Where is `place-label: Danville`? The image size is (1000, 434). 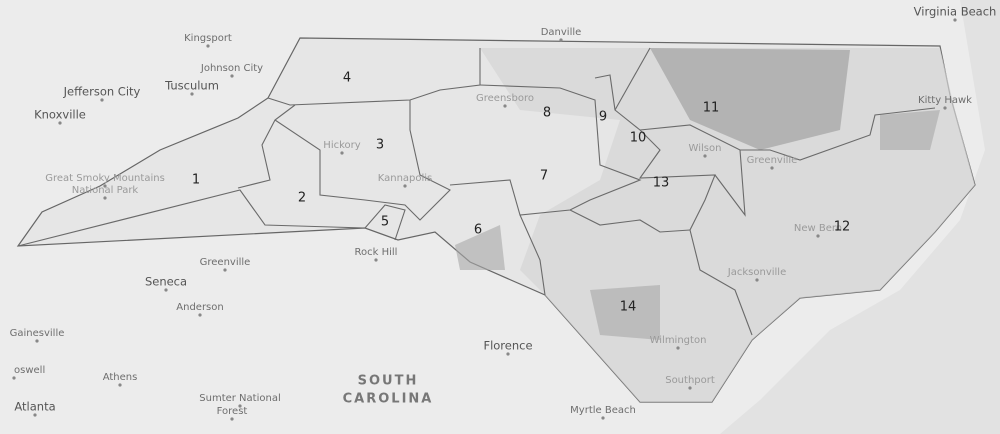 place-label: Danville is located at coordinates (561, 32).